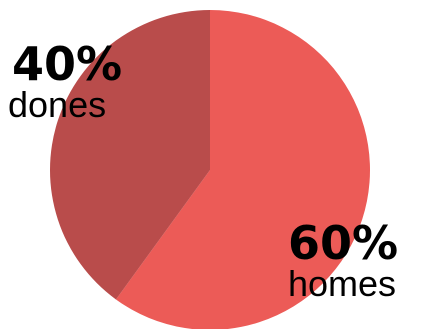  What do you see at coordinates (342, 283) in the screenshot?
I see `label-homes-name: homes` at bounding box center [342, 283].